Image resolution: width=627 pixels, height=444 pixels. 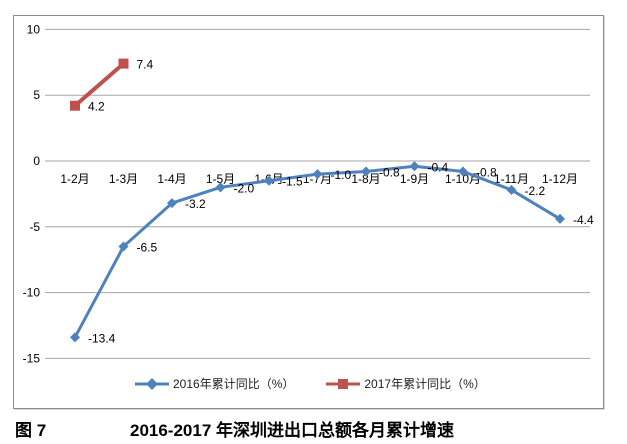 What do you see at coordinates (171, 179) in the screenshot?
I see `x-axis-label: 1-4月` at bounding box center [171, 179].